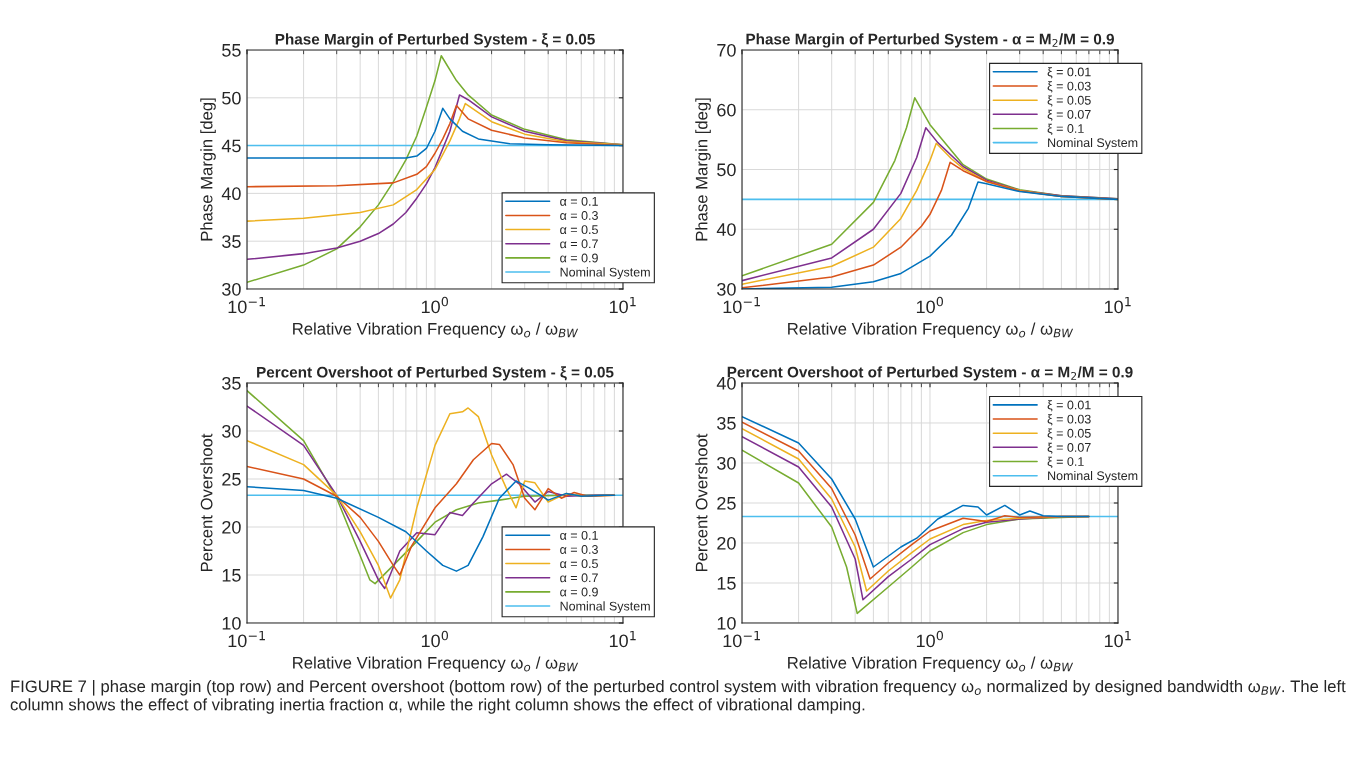  What do you see at coordinates (726, 50) in the screenshot?
I see `y-tick-label: 70` at bounding box center [726, 50].